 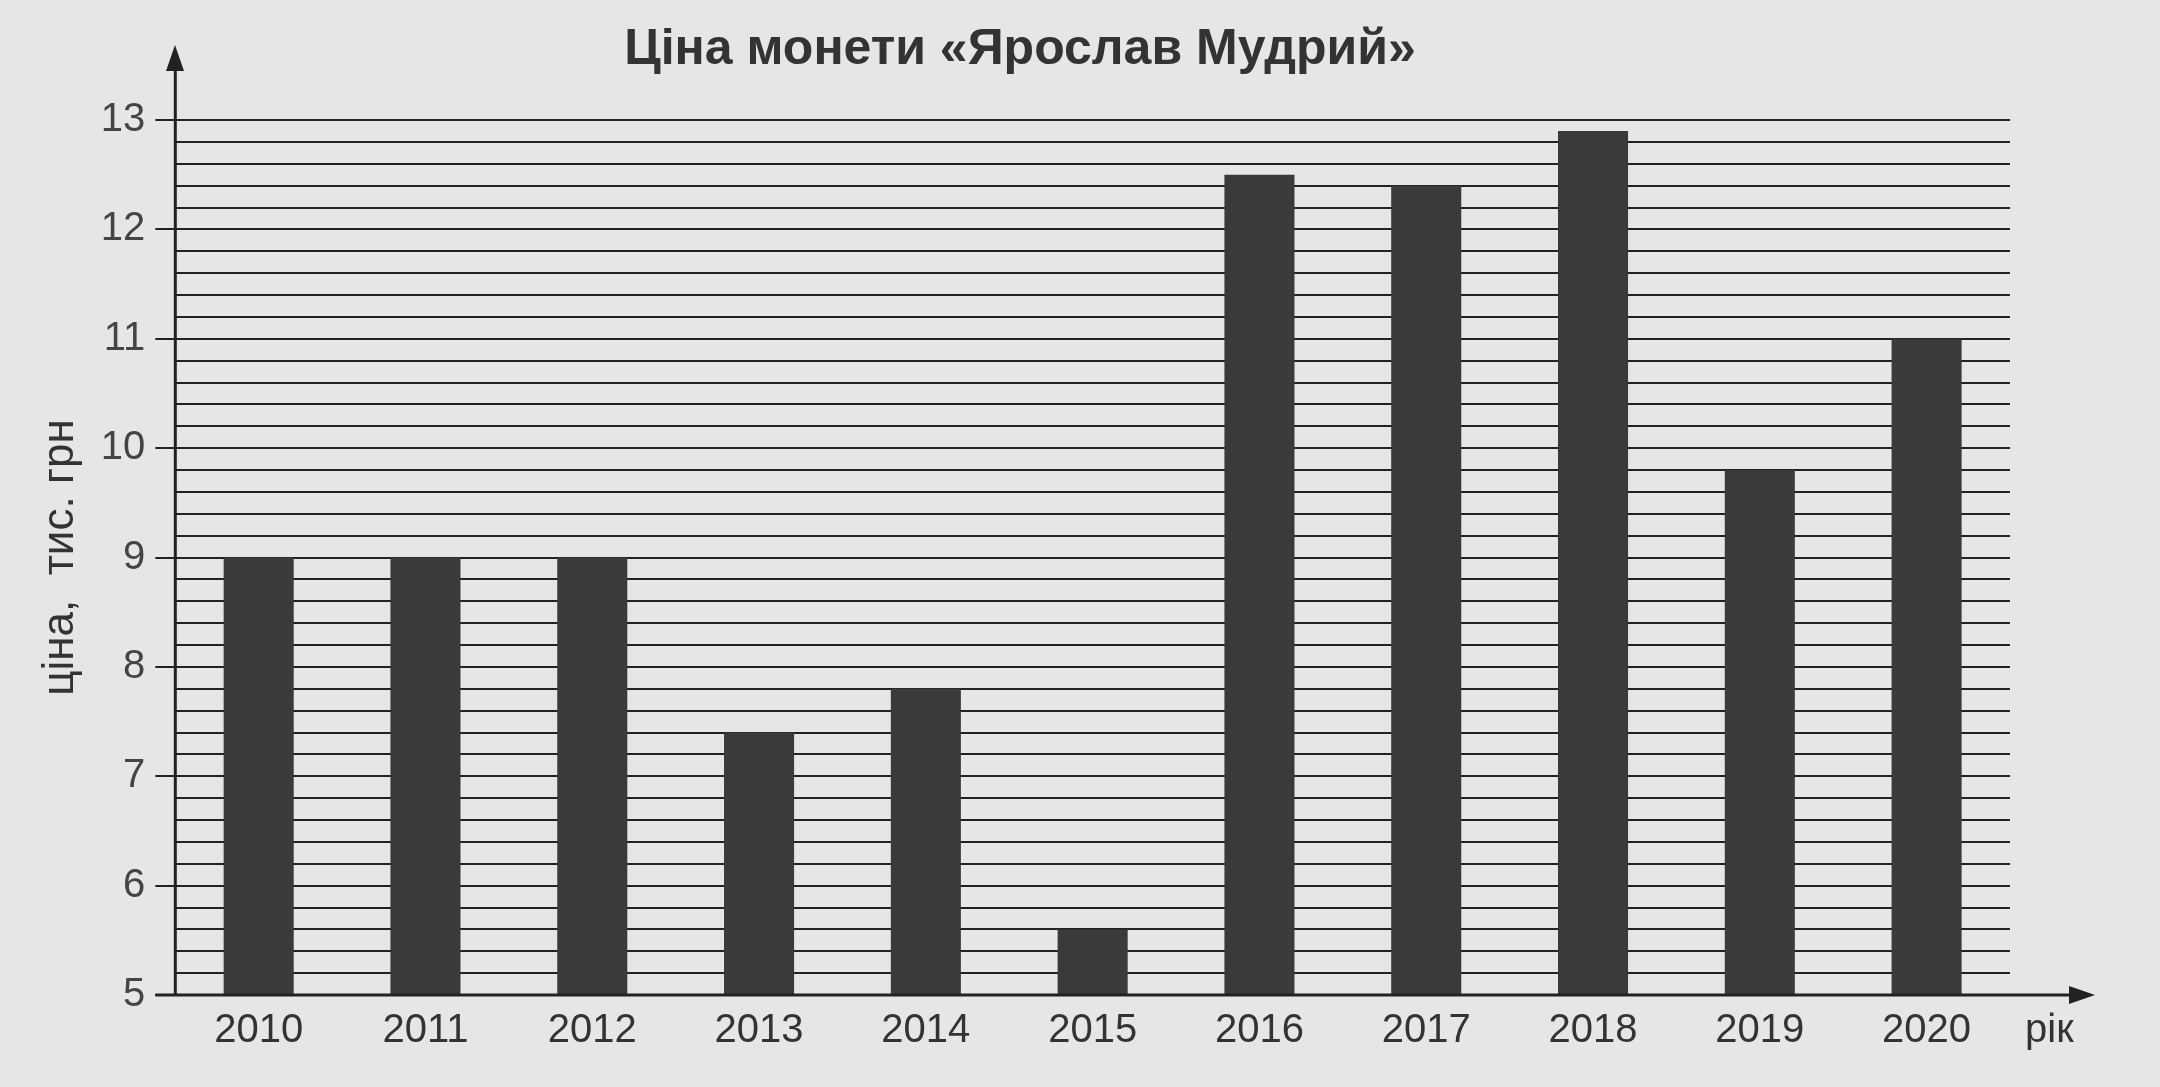 I want to click on x-tick-label: 2018, so click(x=1593, y=1028).